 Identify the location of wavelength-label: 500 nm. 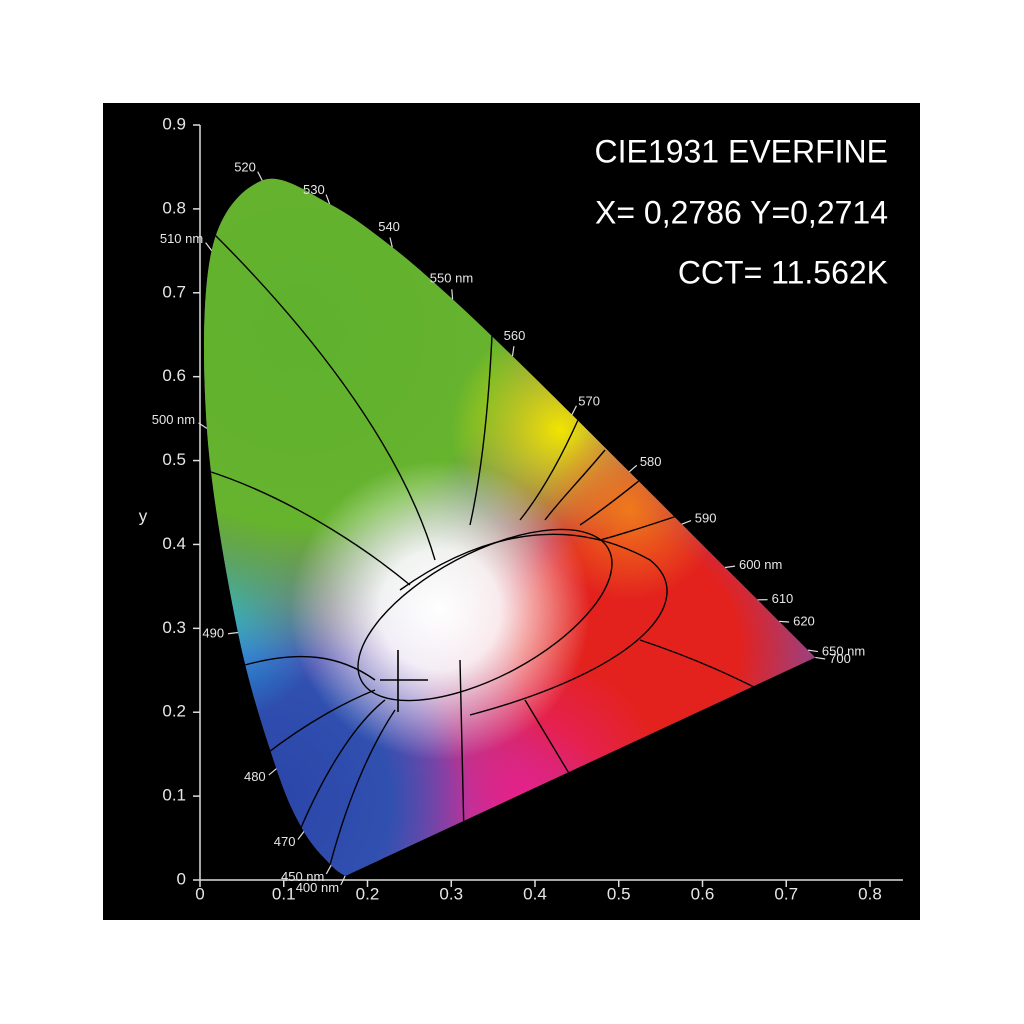
(173, 419).